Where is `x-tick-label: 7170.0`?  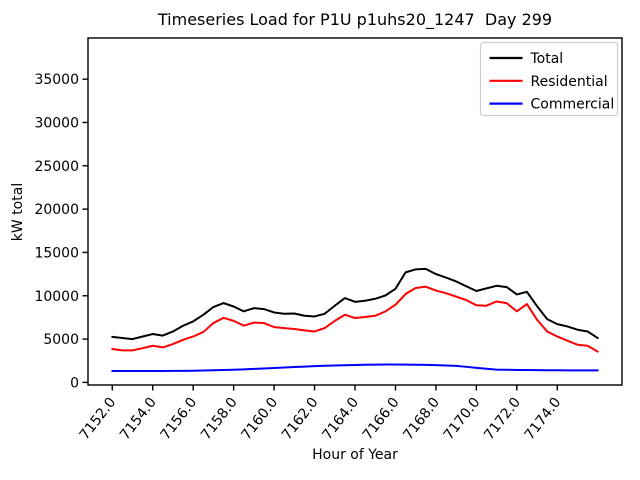 x-tick-label: 7170.0 is located at coordinates (462, 419).